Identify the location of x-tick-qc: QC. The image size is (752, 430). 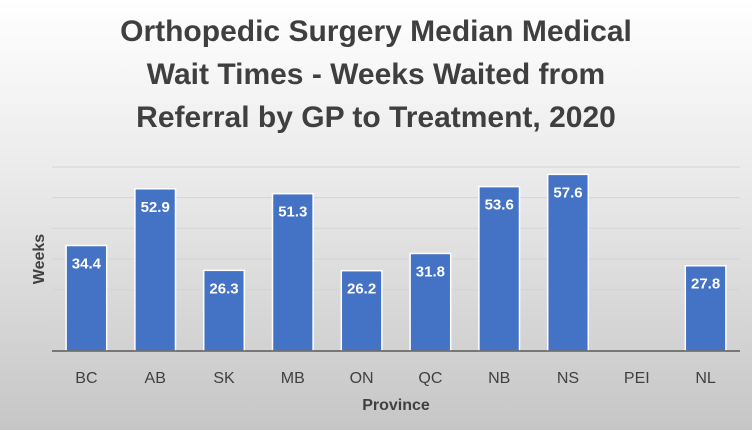
(430, 378).